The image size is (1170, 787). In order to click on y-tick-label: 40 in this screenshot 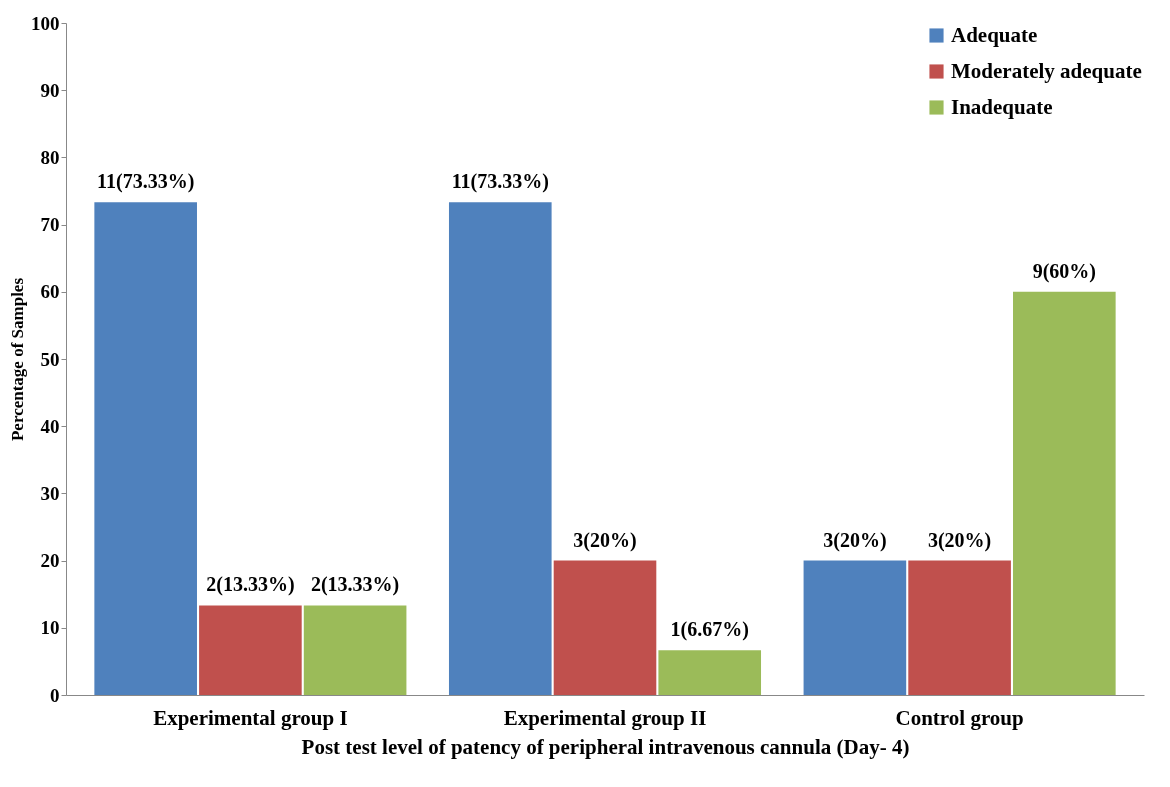, I will do `click(50, 426)`.